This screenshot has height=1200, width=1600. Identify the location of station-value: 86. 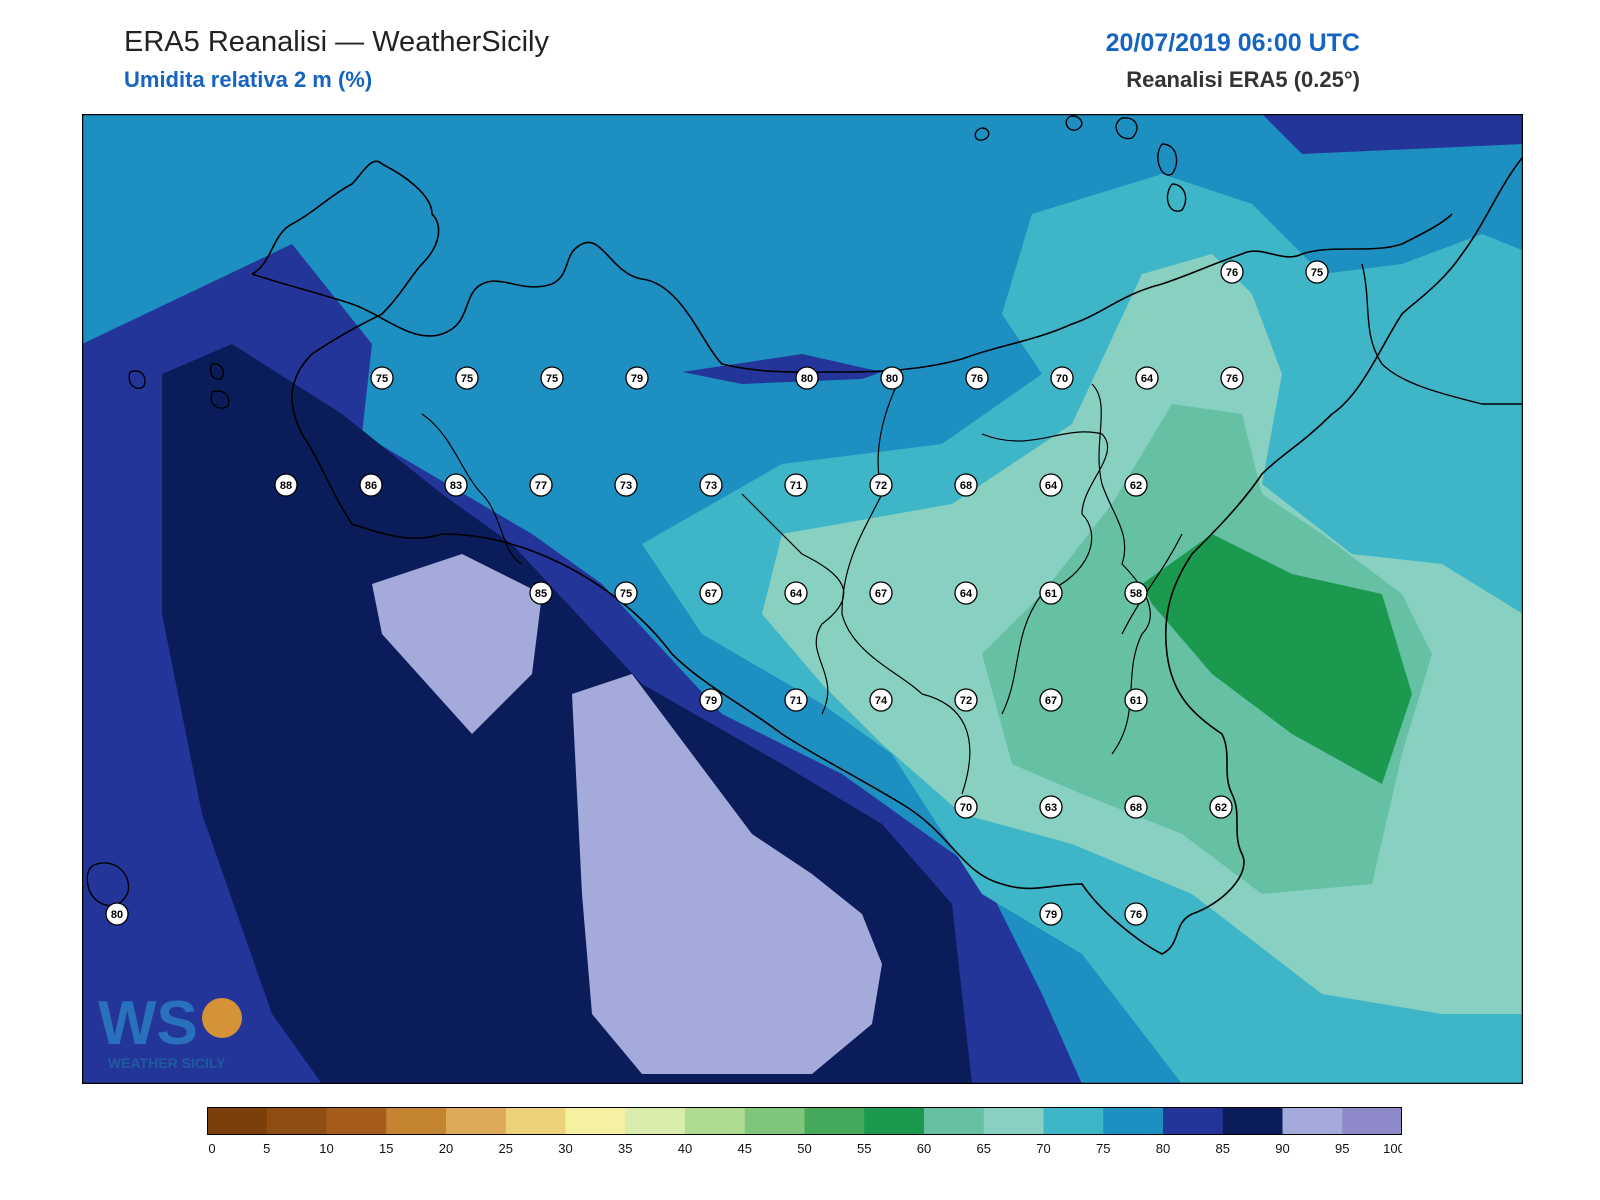
(371, 486).